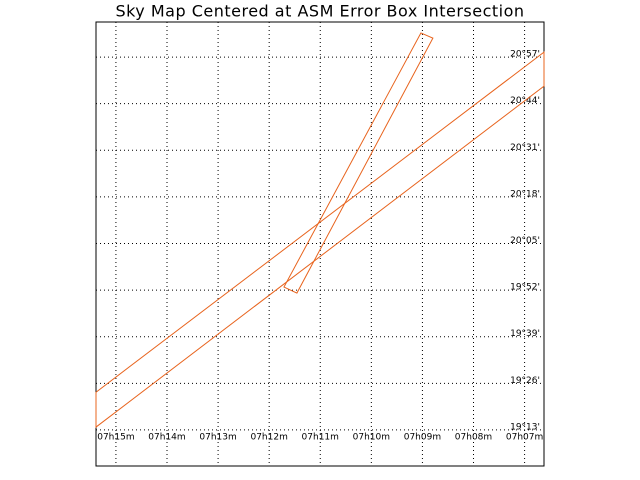  Describe the element at coordinates (217, 438) in the screenshot. I see `x-tick-label: 07h13m` at that location.